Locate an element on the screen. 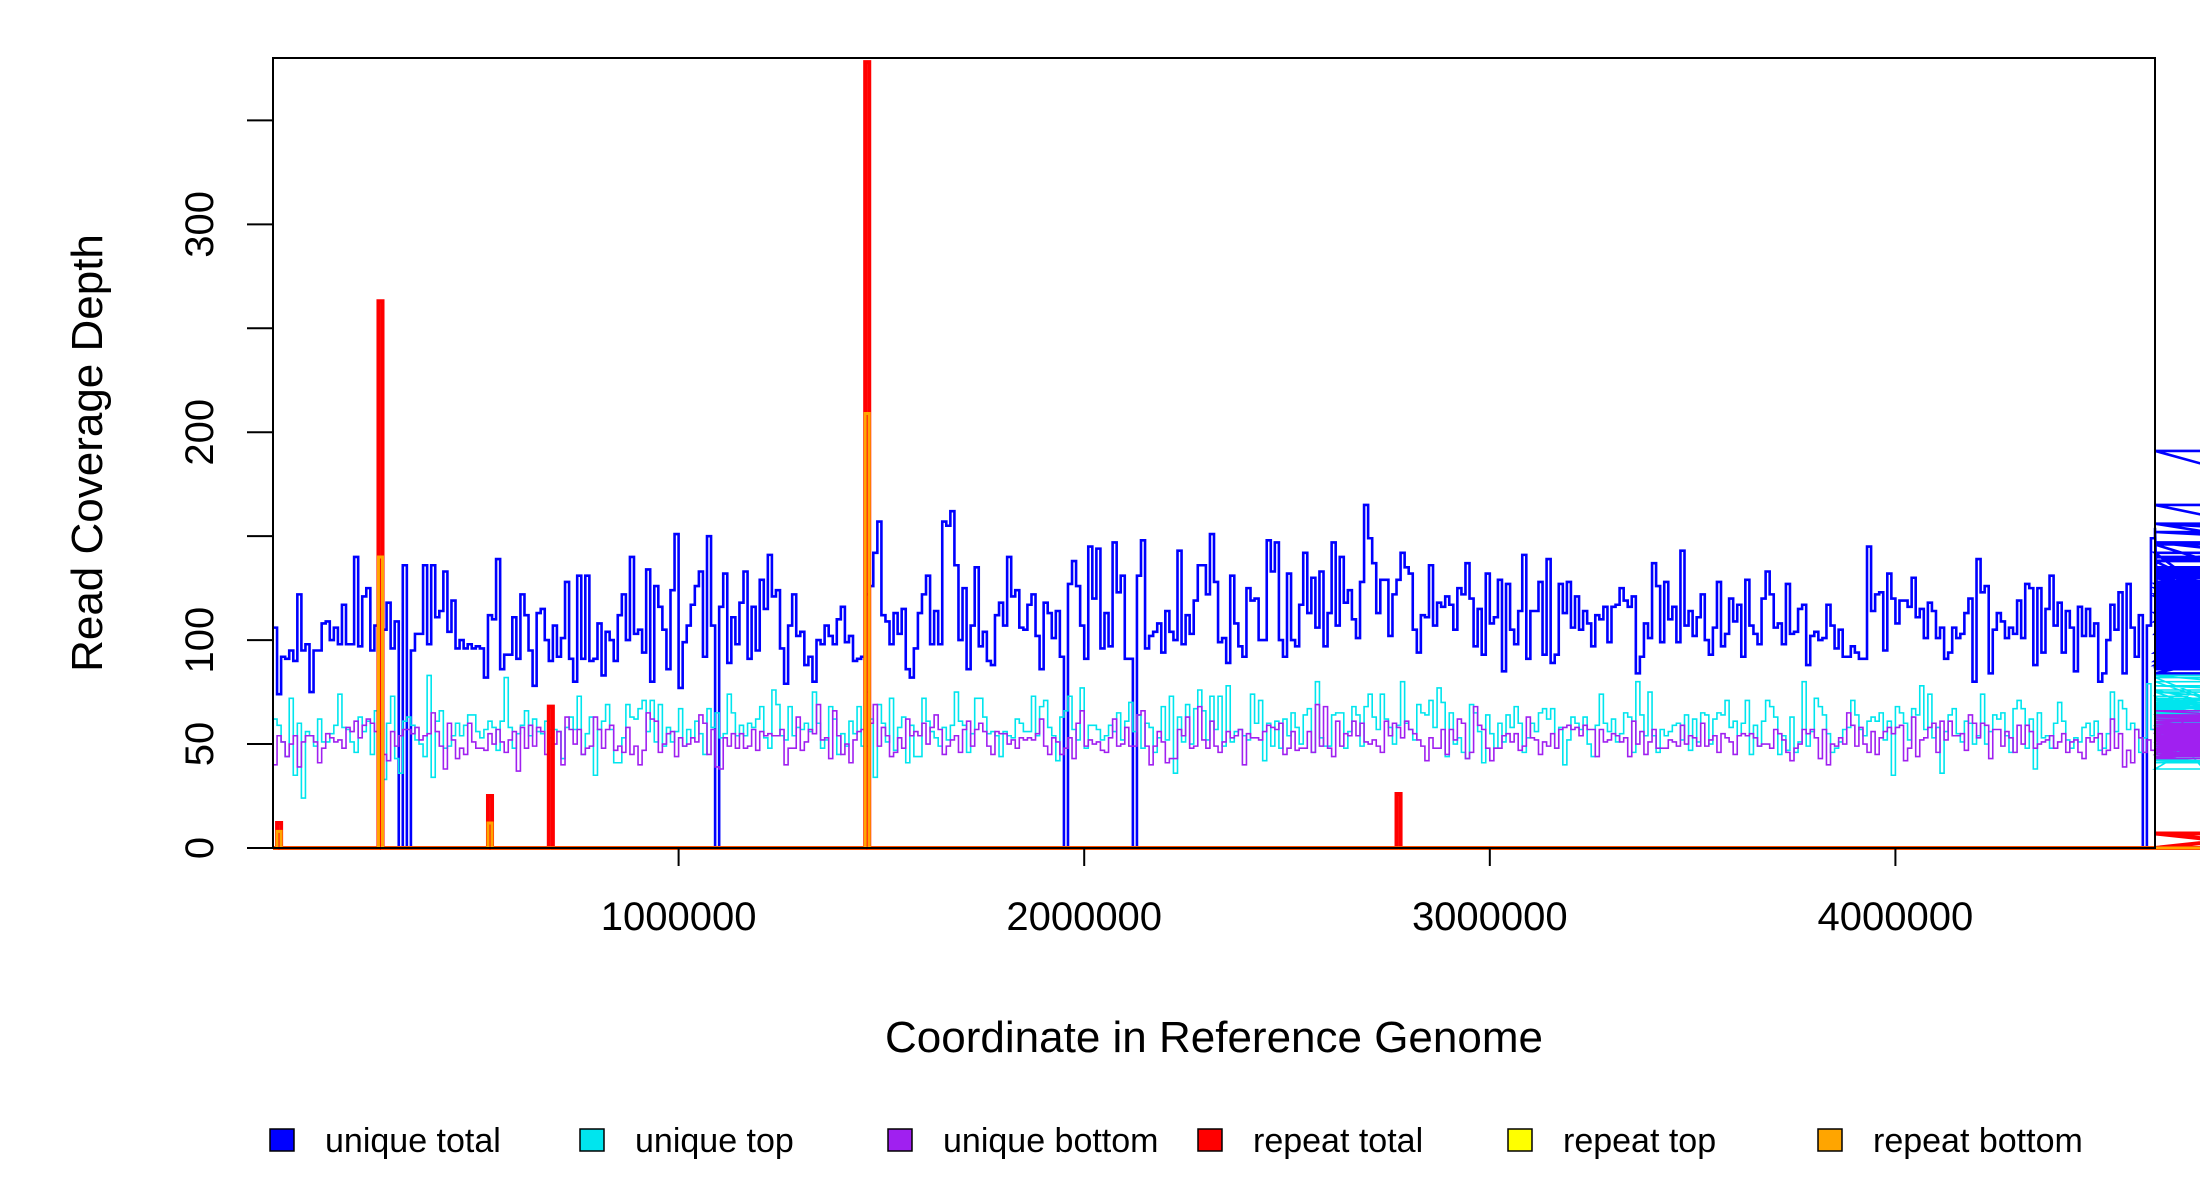  y-tick-label: 200 is located at coordinates (200, 432).